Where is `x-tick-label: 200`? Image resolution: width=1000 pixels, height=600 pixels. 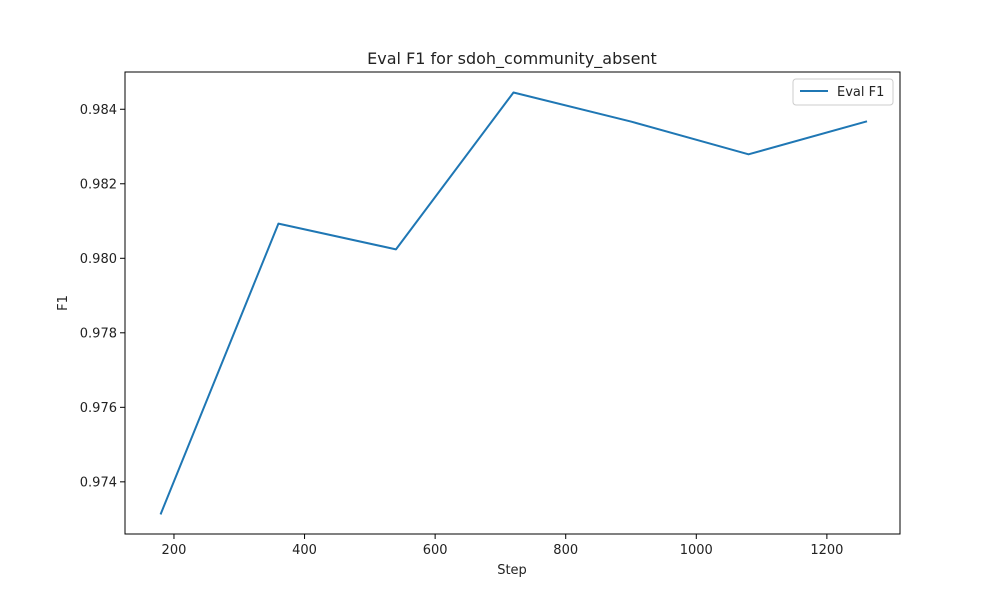 x-tick-label: 200 is located at coordinates (174, 550).